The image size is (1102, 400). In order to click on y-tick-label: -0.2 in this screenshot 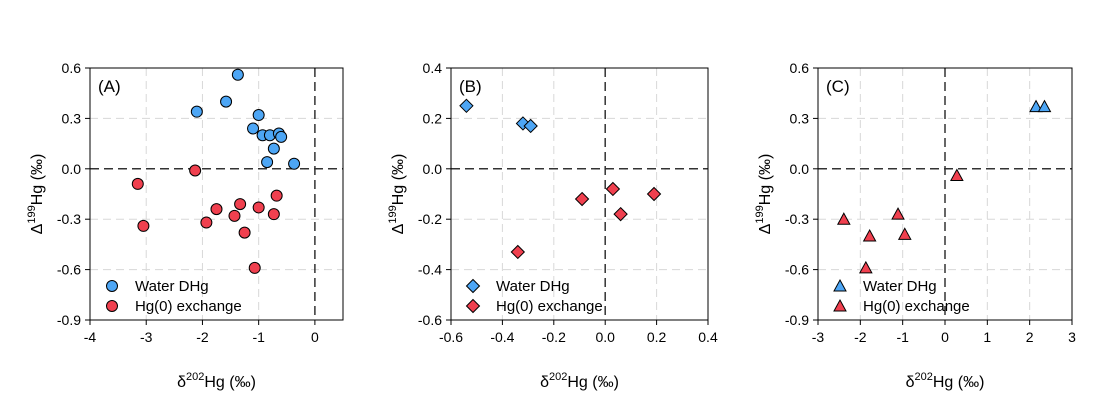, I will do `click(430, 219)`.